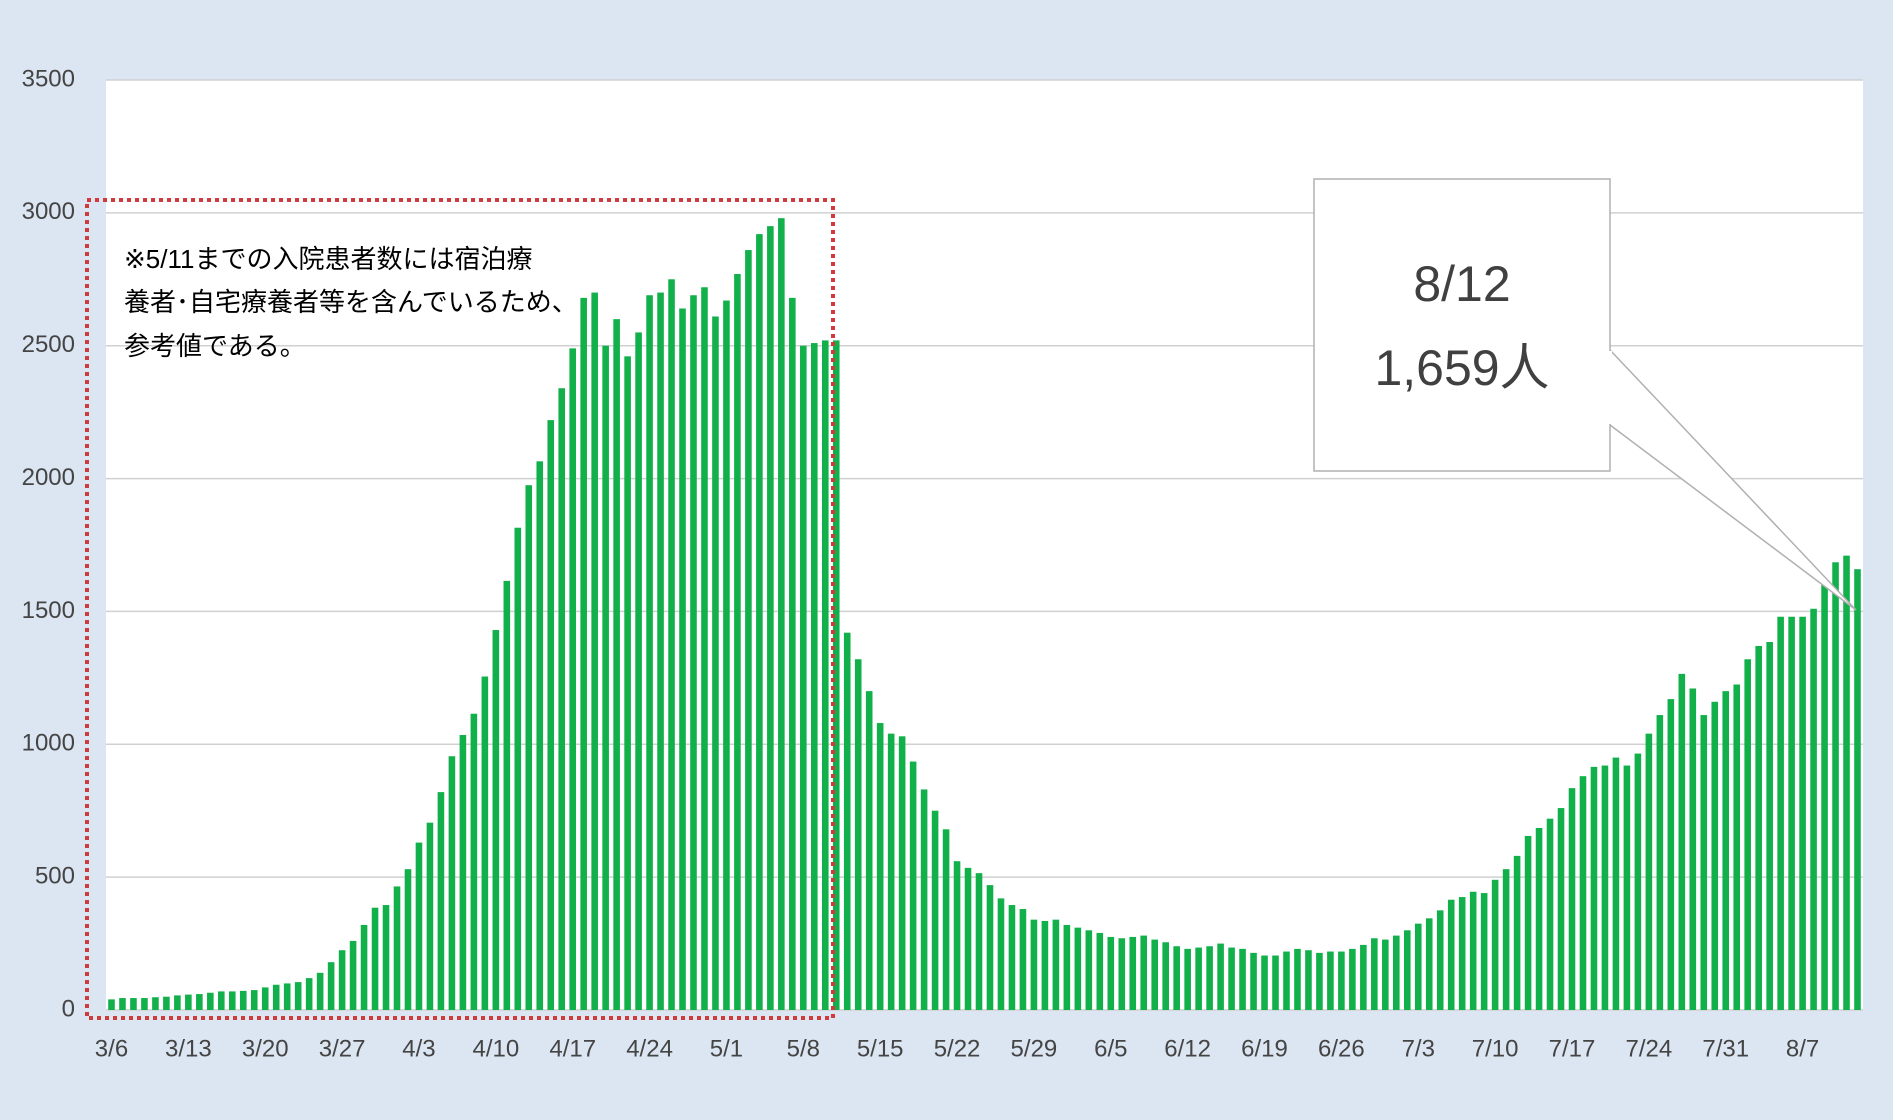 The height and width of the screenshot is (1120, 1893). What do you see at coordinates (328, 259) in the screenshot?
I see `note-line: ※5/11までの入院患者数には宿泊療` at bounding box center [328, 259].